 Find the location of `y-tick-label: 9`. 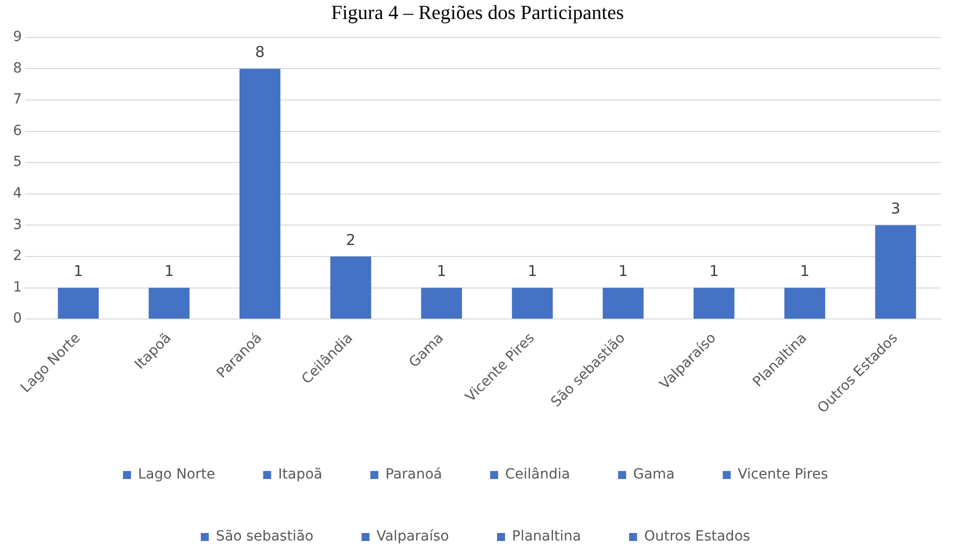

y-tick-label: 9 is located at coordinates (17, 37).